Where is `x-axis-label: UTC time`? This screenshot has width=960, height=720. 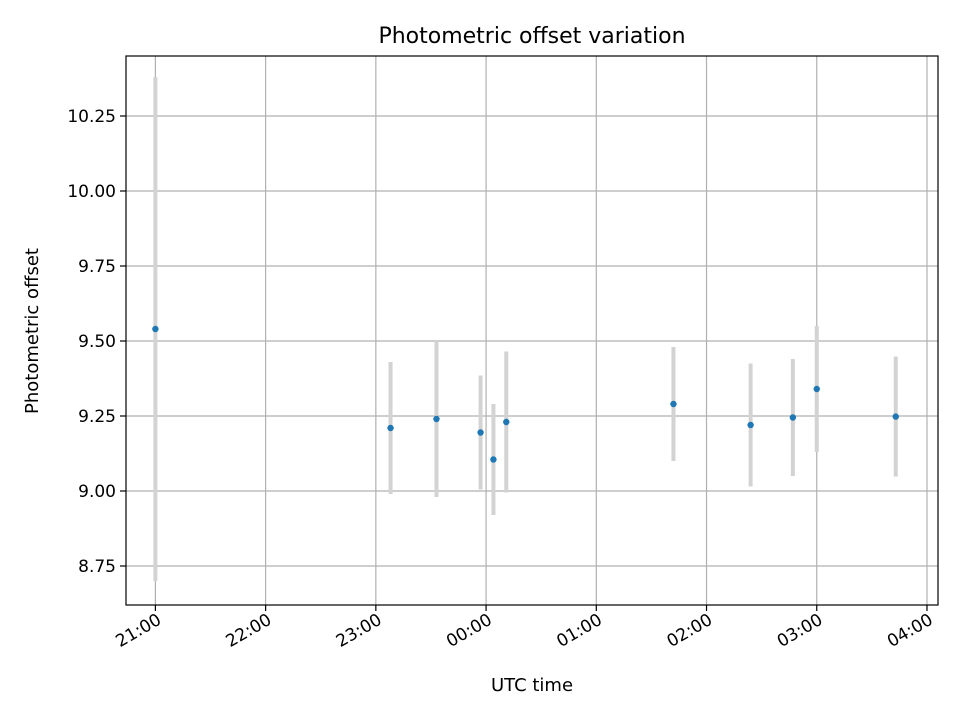
x-axis-label: UTC time is located at coordinates (532, 685).